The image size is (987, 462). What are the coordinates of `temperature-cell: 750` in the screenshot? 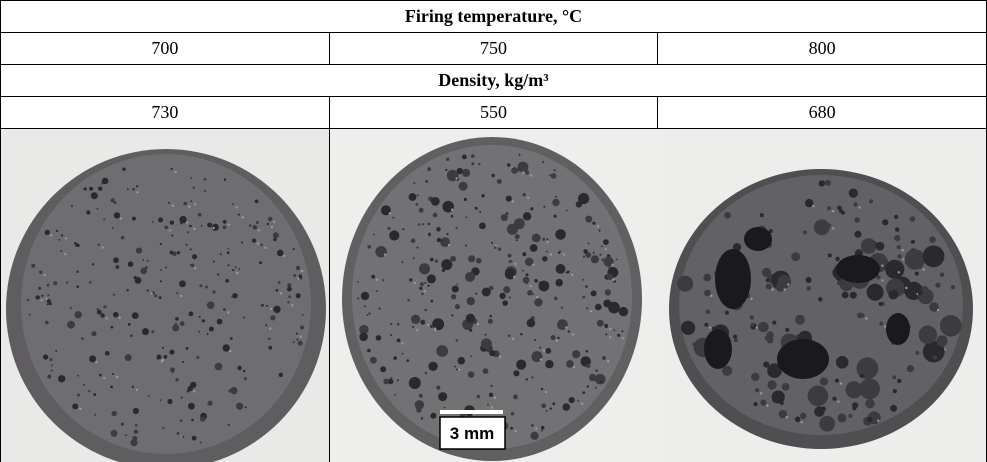 It's located at (493, 48).